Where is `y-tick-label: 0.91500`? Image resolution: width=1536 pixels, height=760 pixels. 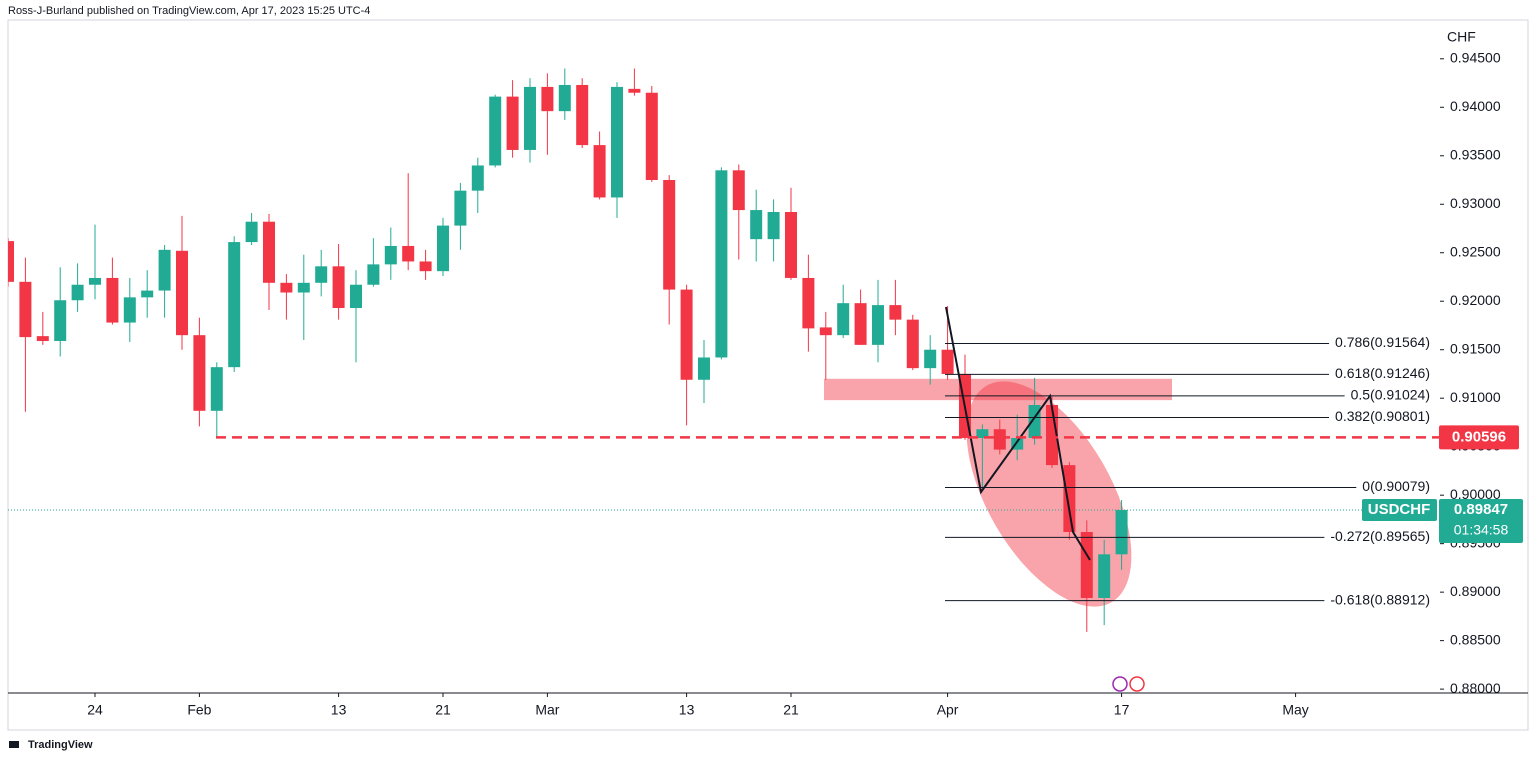 y-tick-label: 0.91500 is located at coordinates (1475, 348).